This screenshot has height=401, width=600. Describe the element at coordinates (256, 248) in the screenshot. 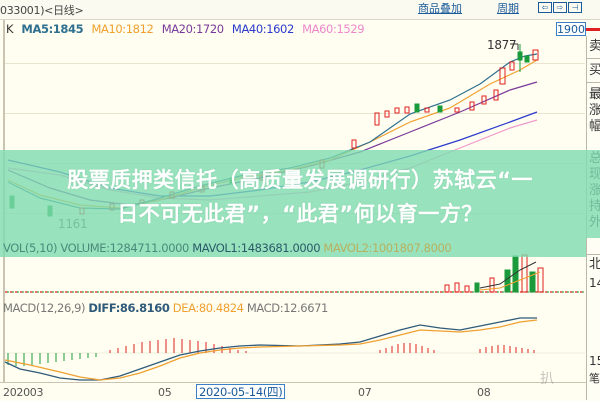

I see `mavol1-value: MAVOL1:1483681.0000` at that location.